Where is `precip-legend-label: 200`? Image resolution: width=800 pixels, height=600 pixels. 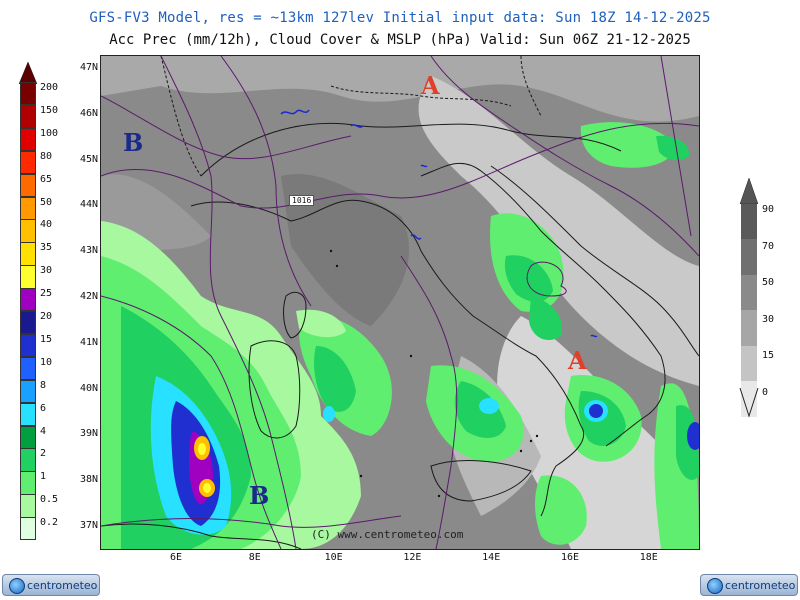 precip-legend-label: 200 is located at coordinates (49, 87).